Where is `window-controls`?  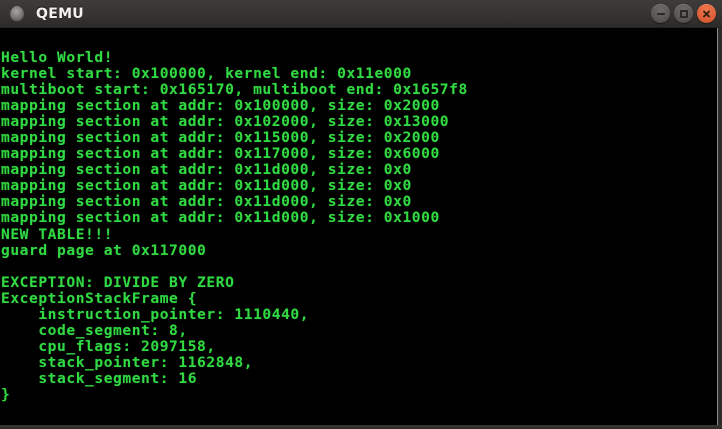 window-controls is located at coordinates (683, 13).